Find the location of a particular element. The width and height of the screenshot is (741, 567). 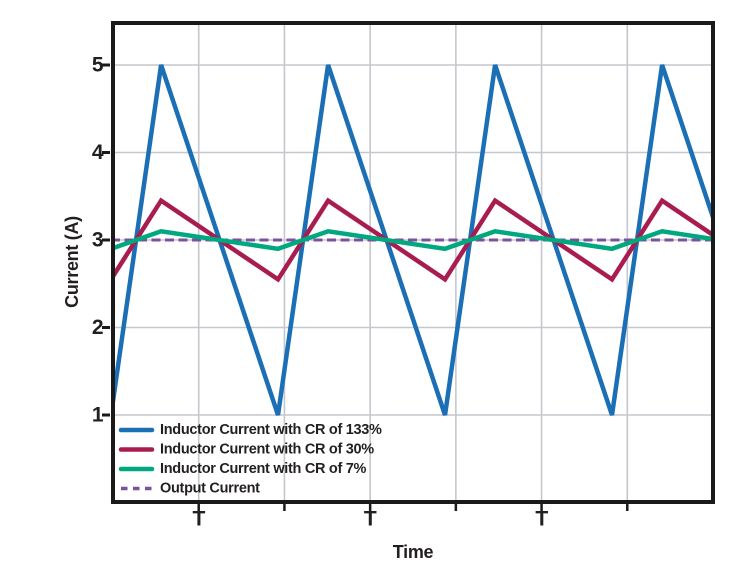

legend-item-output-current: Output Current is located at coordinates (190, 489).